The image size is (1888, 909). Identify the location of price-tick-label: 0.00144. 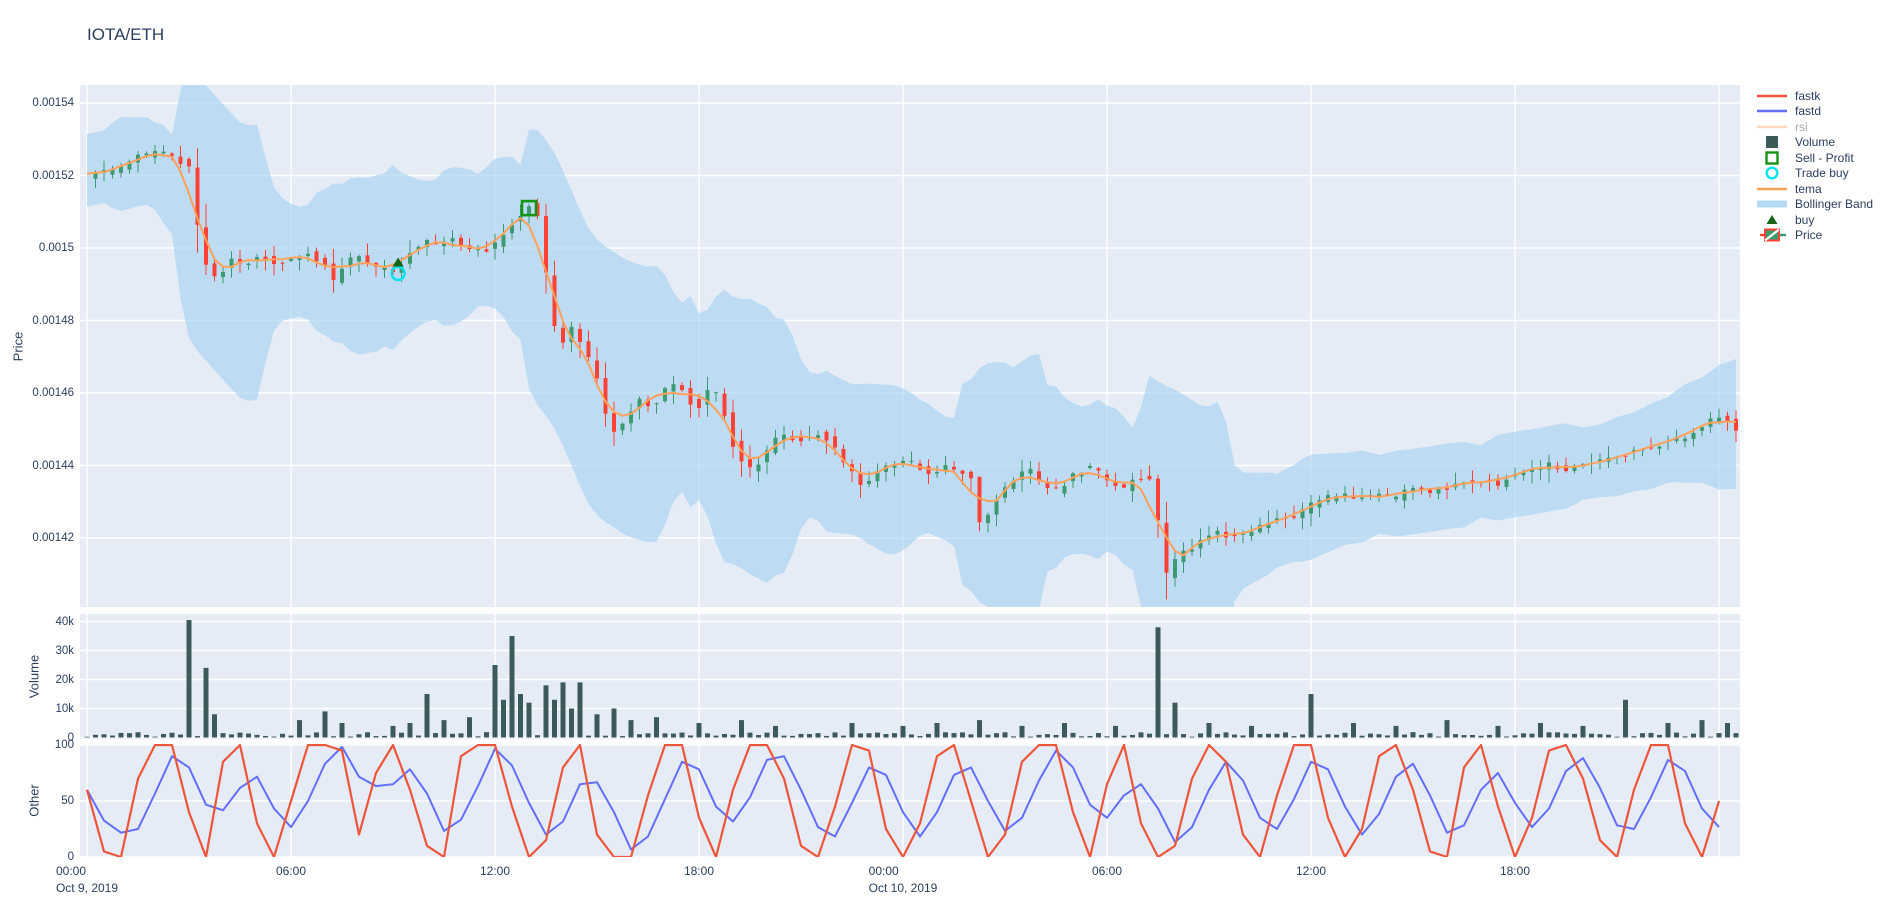
(53, 465).